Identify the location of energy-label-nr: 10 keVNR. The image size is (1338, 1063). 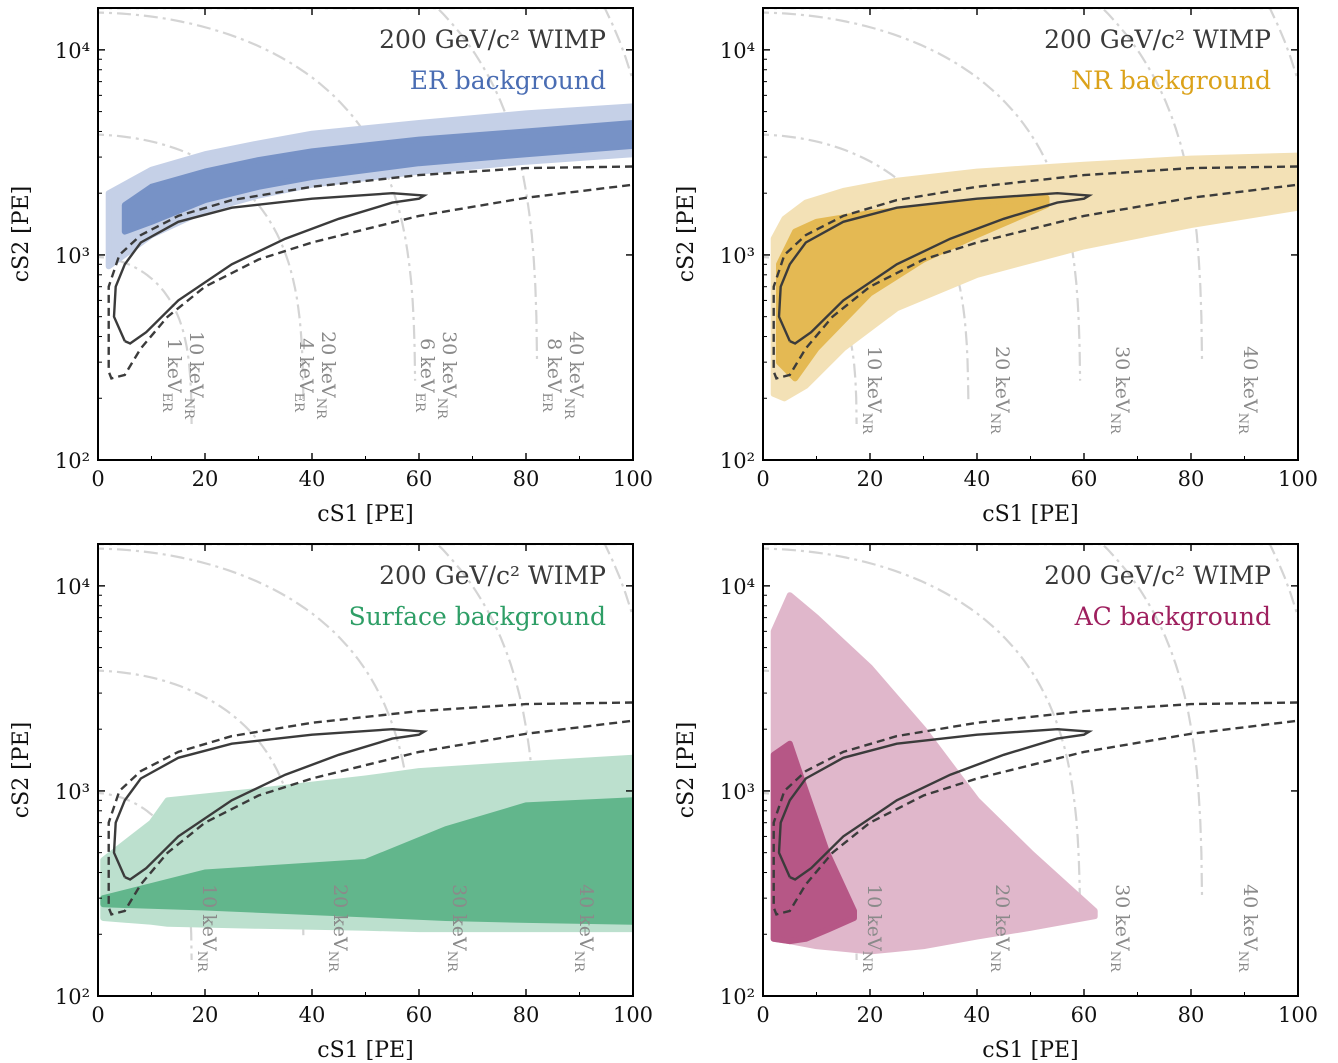
(872, 390).